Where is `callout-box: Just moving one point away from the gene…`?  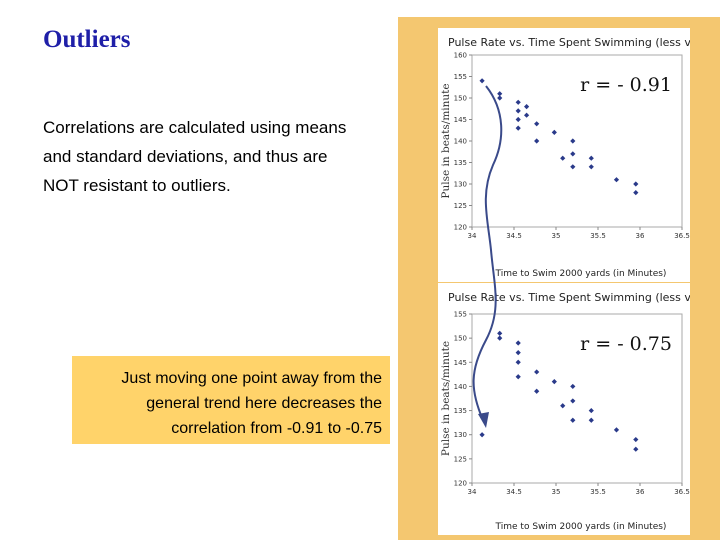
callout-box: Just moving one point away from the gene… is located at coordinates (231, 400).